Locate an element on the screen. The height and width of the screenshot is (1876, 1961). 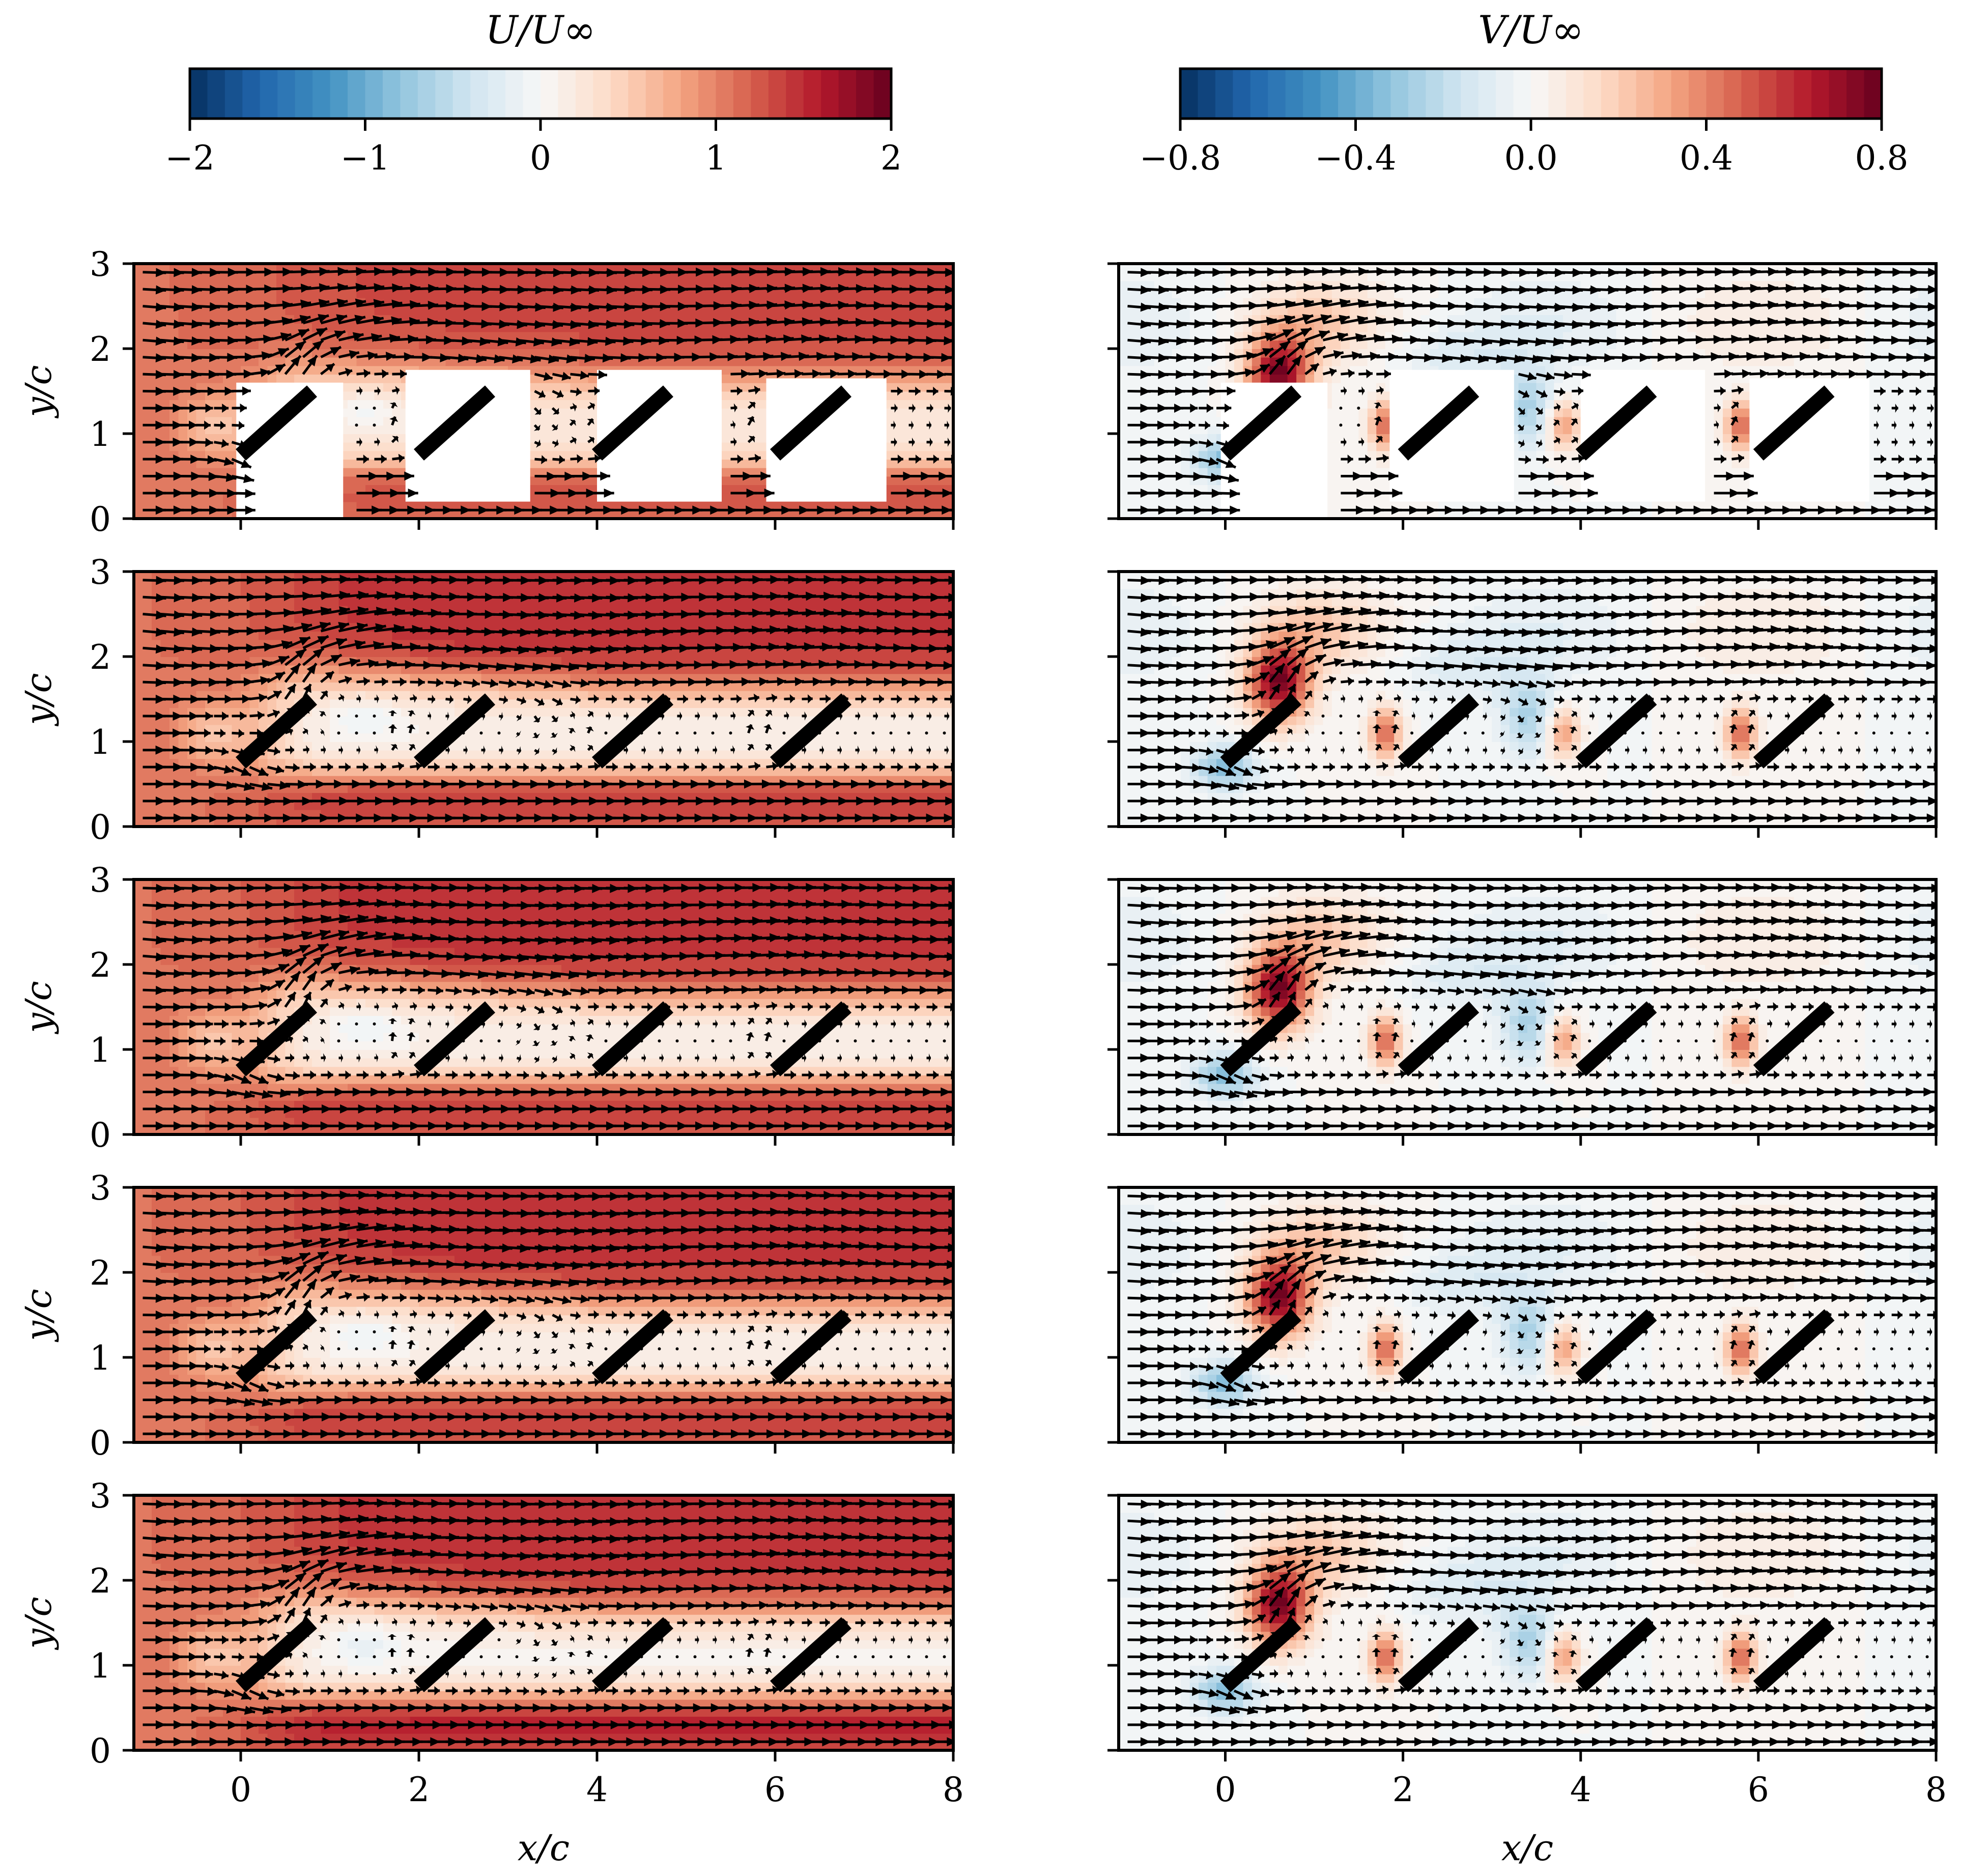
panel-row1-v is located at coordinates (1523, 396).